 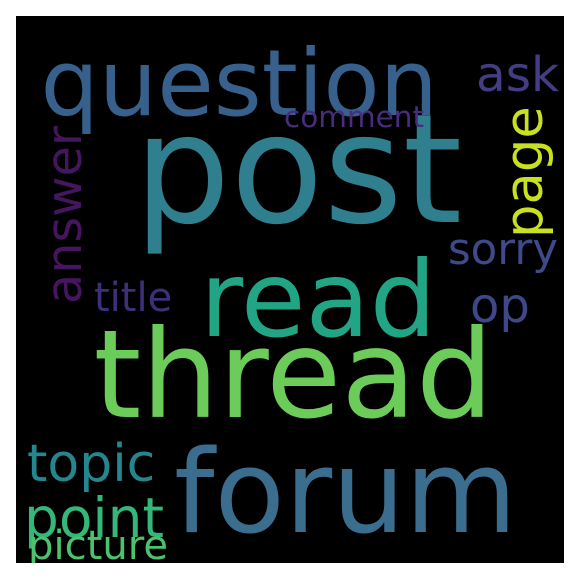 I want to click on word-ask: ask, so click(x=518, y=75).